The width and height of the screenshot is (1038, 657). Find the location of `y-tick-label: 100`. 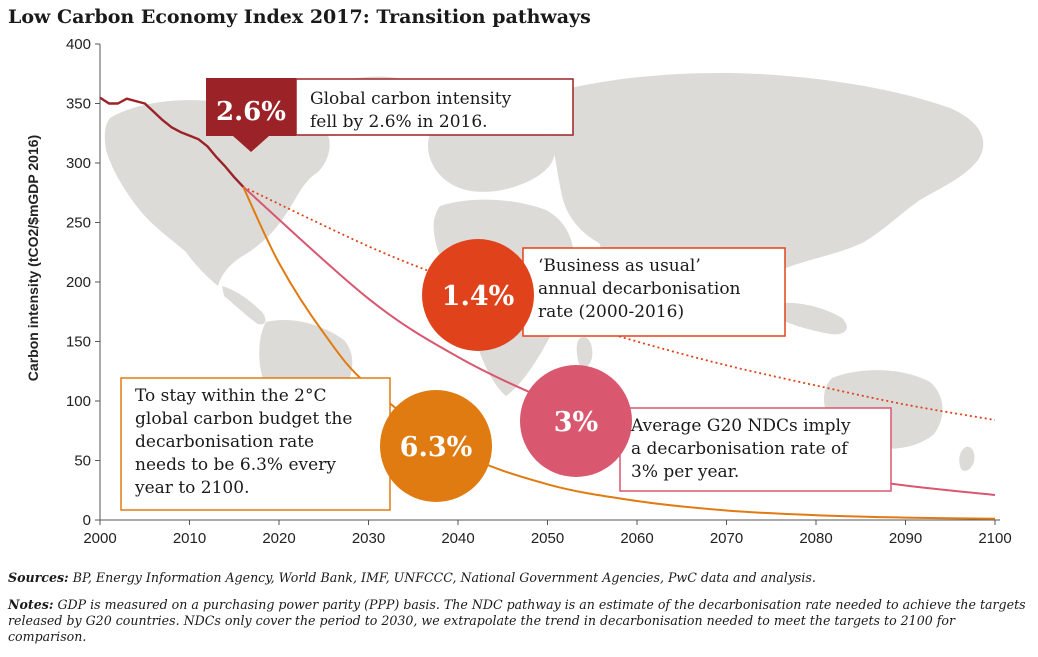

y-tick-label: 100 is located at coordinates (78, 401).